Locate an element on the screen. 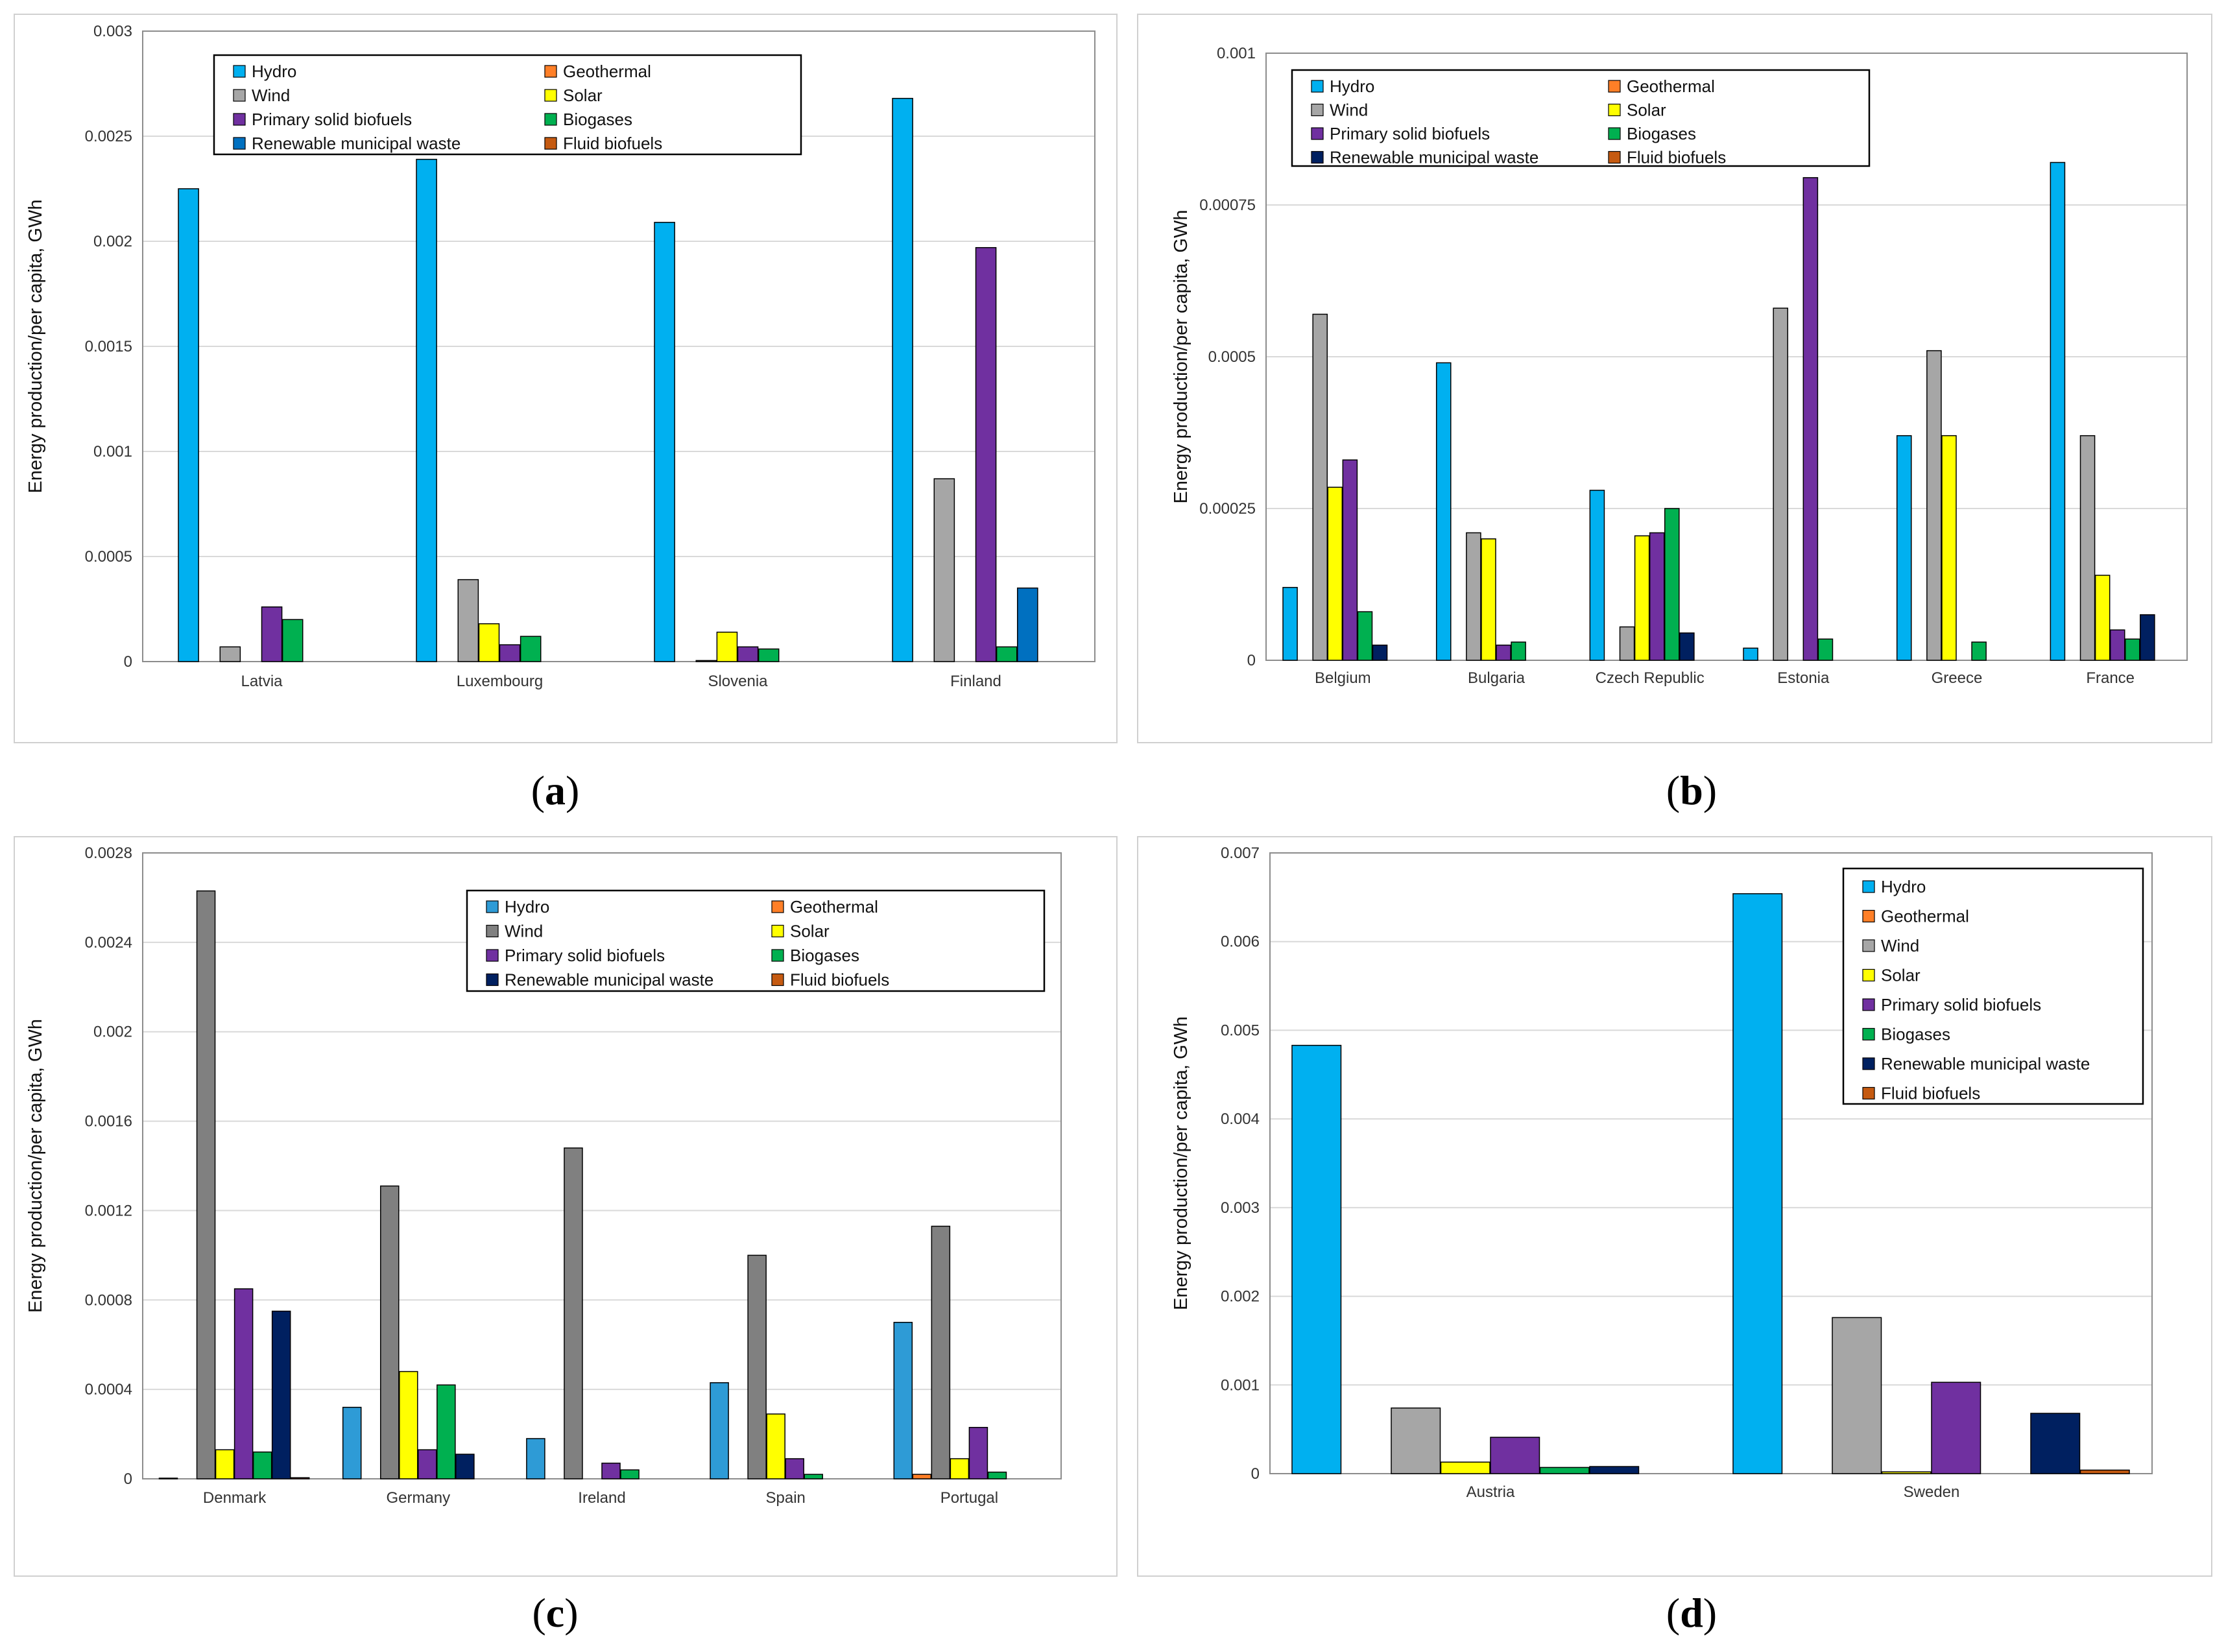 The image size is (2226, 1652). panel-b-bar-czech-republic-solar is located at coordinates (1642, 598).